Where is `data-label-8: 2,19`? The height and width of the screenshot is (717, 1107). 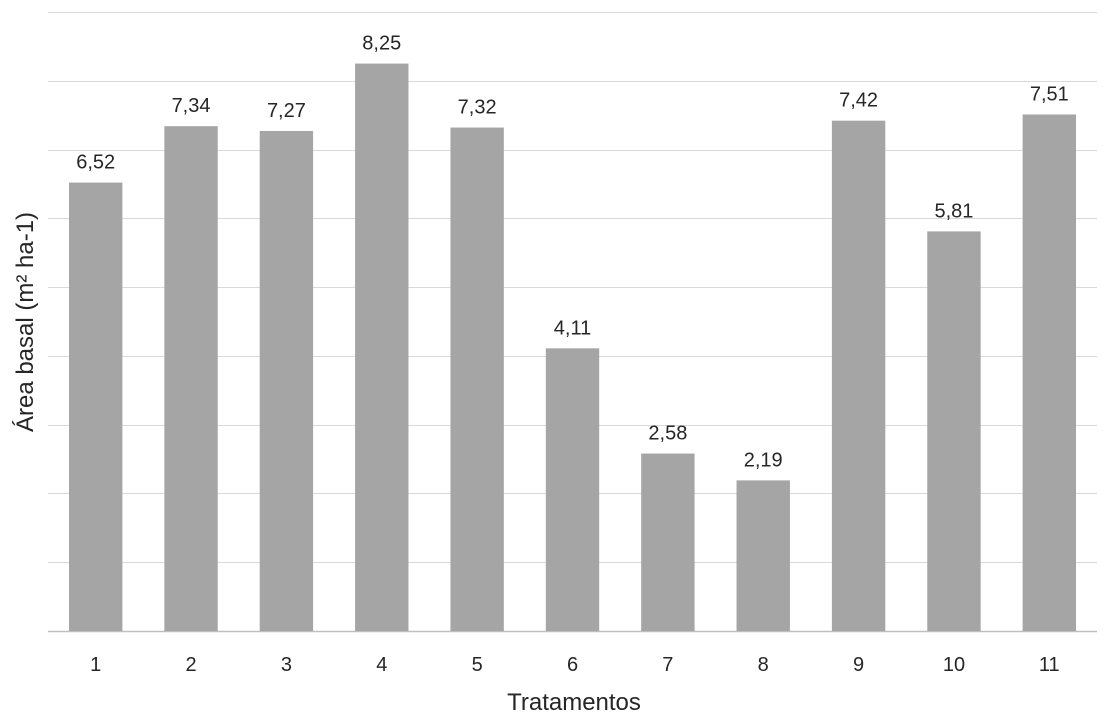
data-label-8: 2,19 is located at coordinates (763, 460).